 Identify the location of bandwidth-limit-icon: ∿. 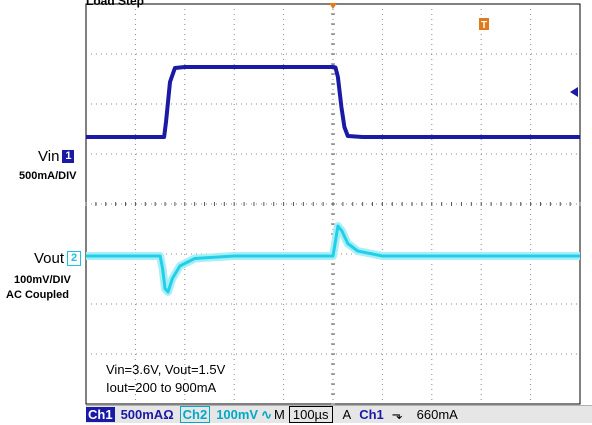
(267, 414).